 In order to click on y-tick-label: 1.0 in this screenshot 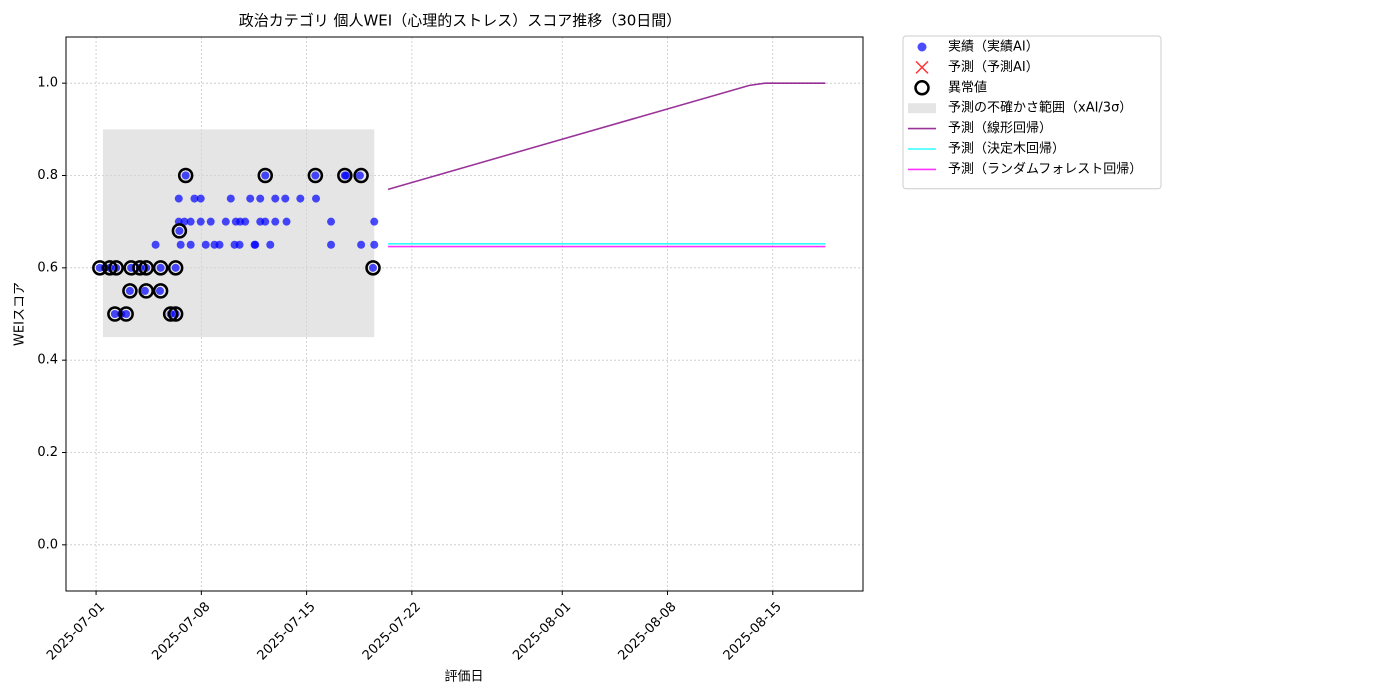, I will do `click(47, 83)`.